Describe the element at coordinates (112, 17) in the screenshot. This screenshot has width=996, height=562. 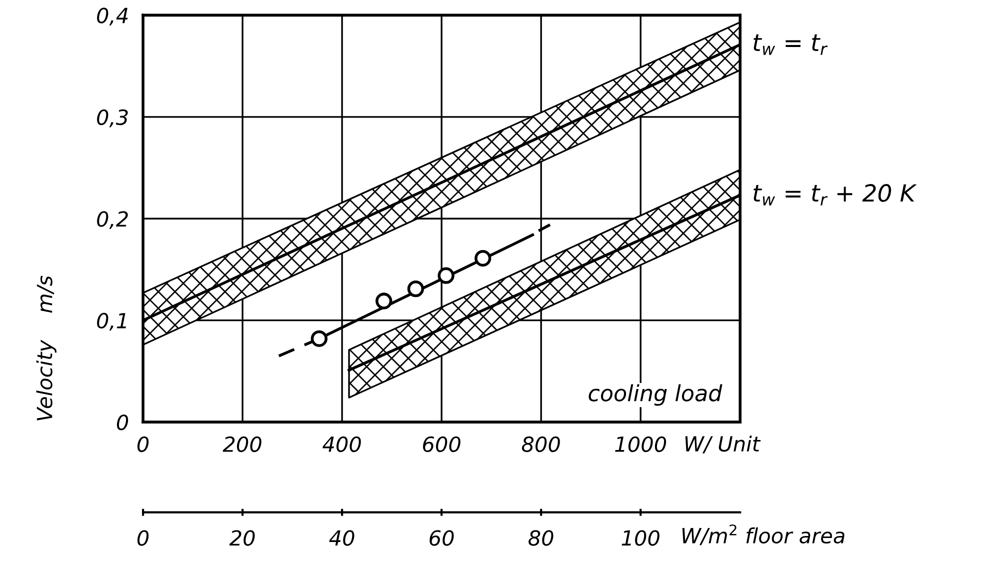
I see `y-tick-label: 0,4` at that location.